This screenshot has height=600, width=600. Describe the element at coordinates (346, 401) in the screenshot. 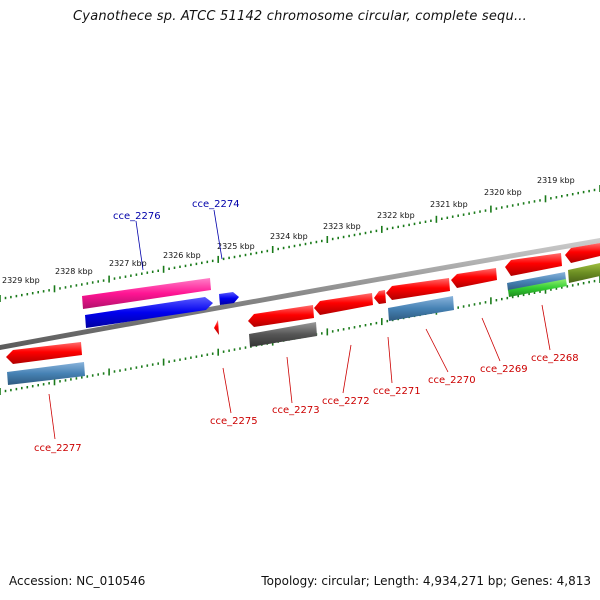

I see `gene-label-cce-2272: cce_2272` at that location.